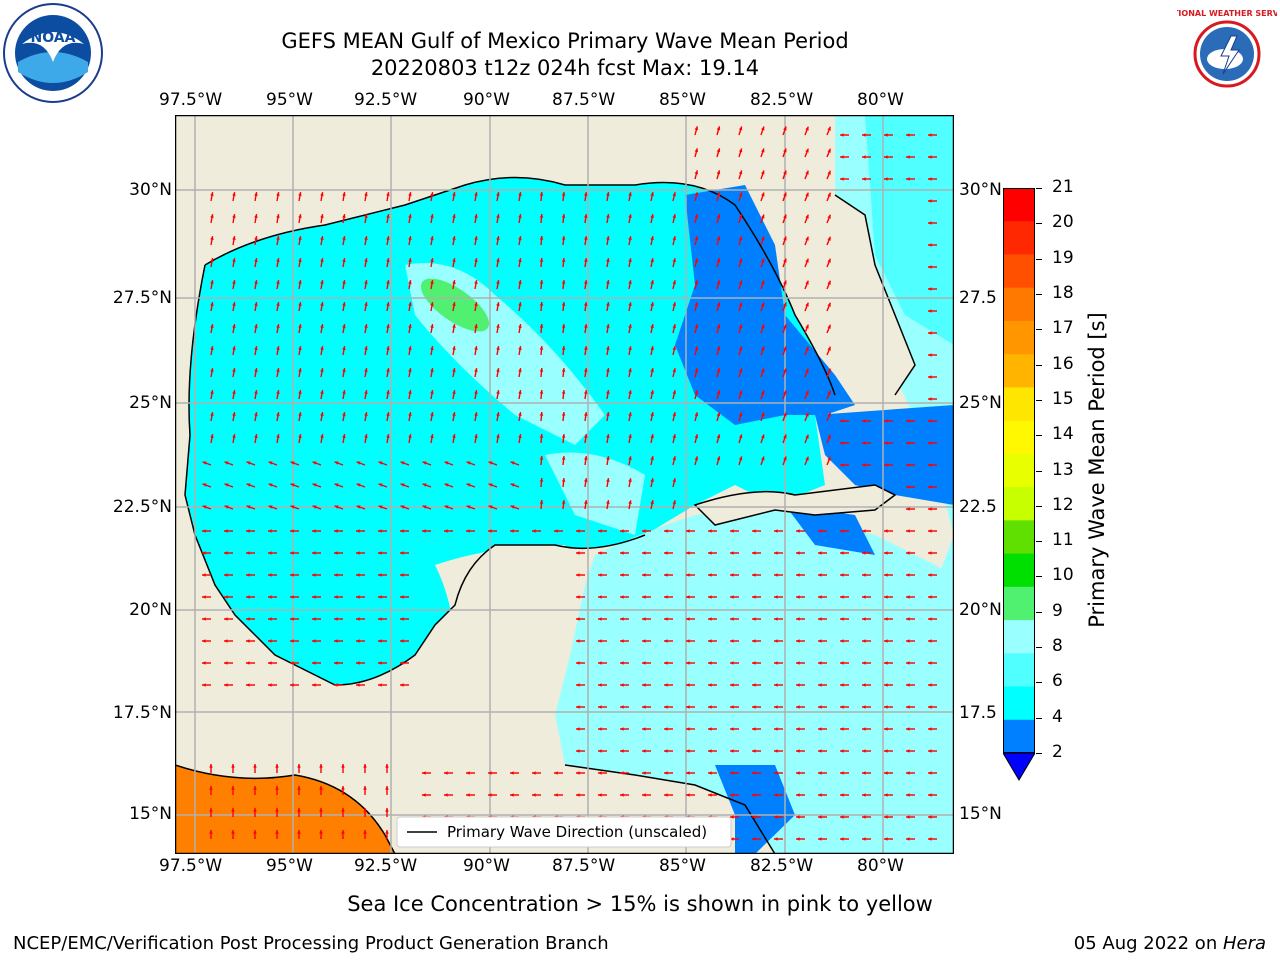  What do you see at coordinates (1057, 752) in the screenshot?
I see `colorbar-tick-label: 2` at bounding box center [1057, 752].